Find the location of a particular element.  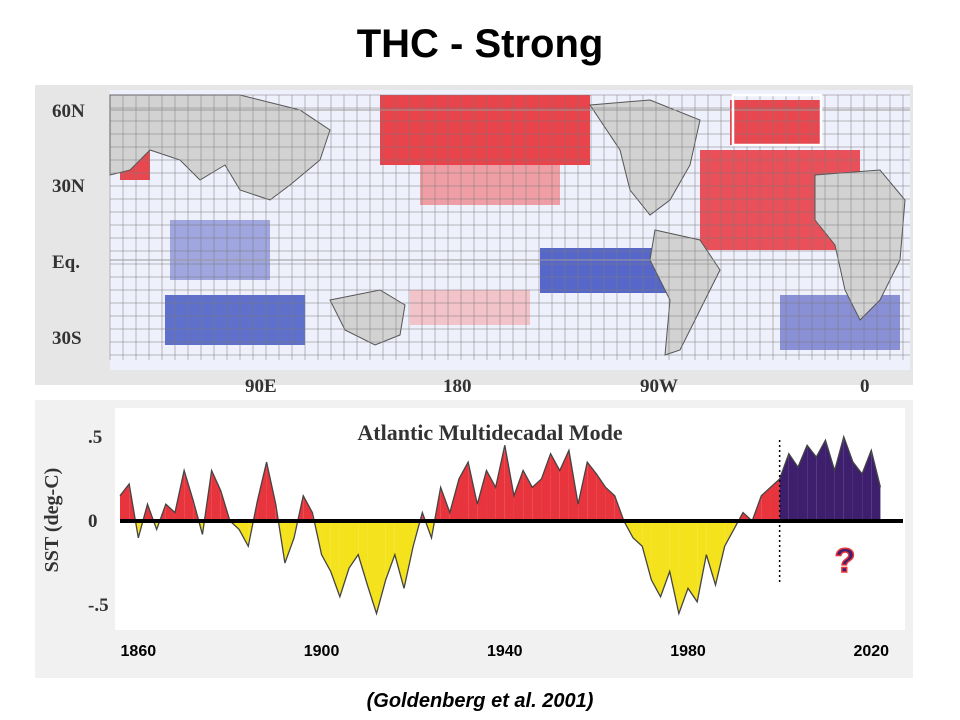

y-tick-label: -.5 is located at coordinates (98, 605).